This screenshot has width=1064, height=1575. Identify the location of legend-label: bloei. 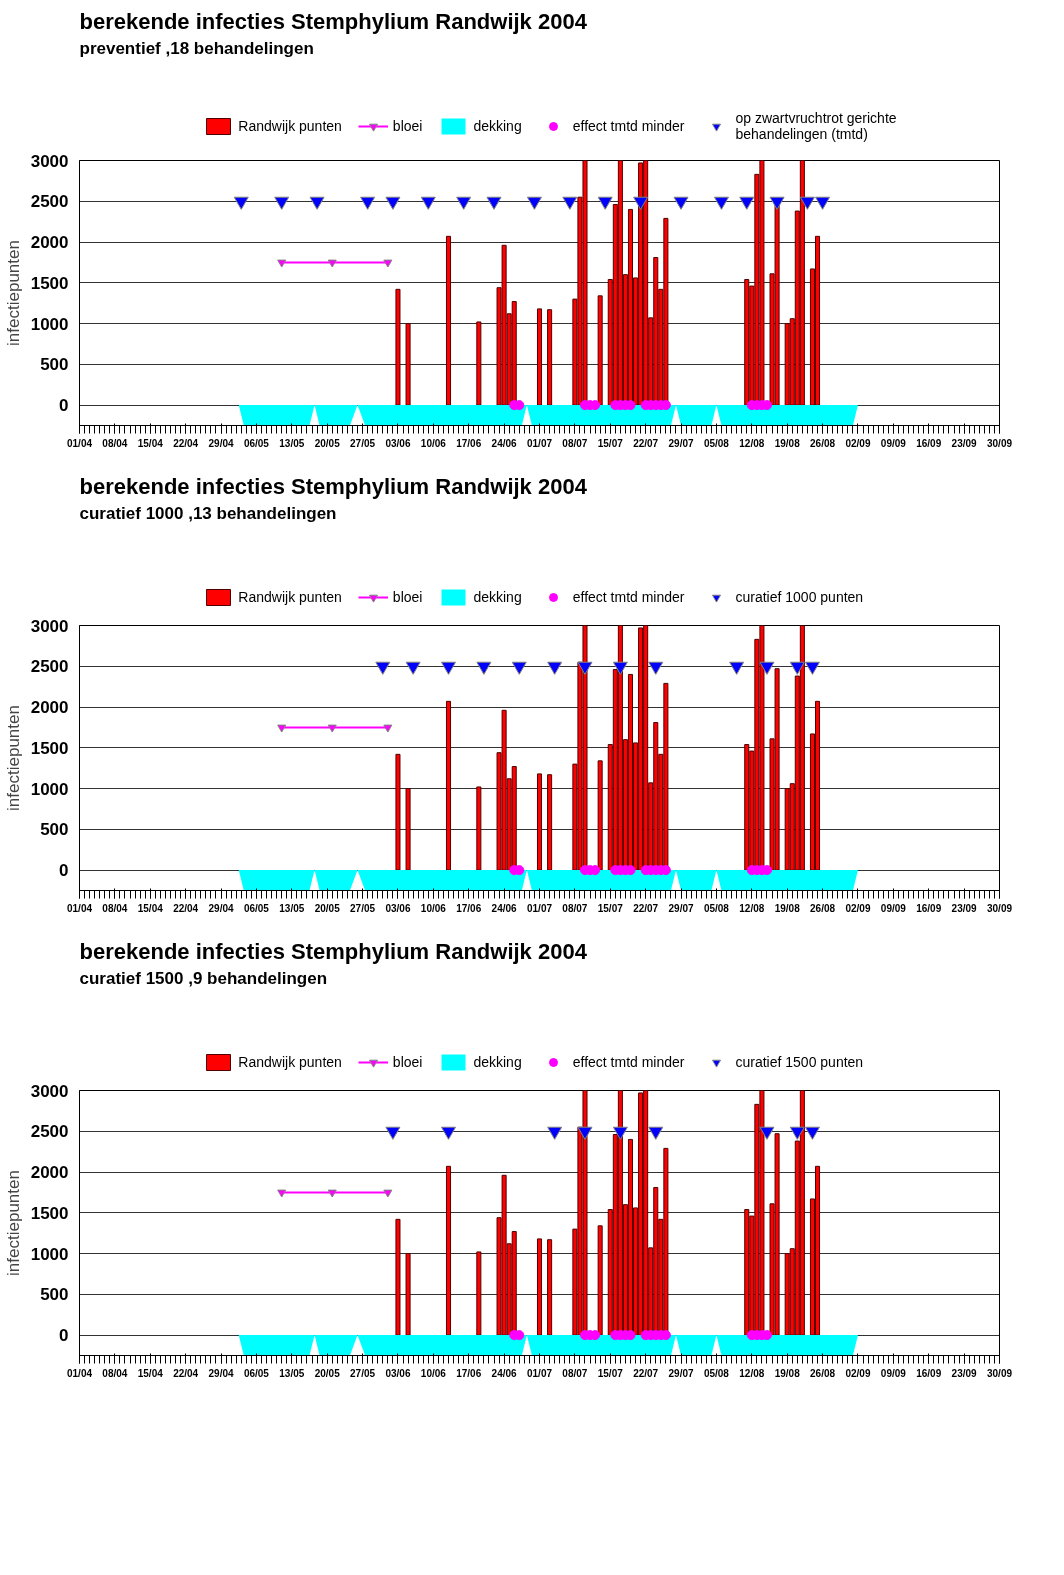
(407, 126).